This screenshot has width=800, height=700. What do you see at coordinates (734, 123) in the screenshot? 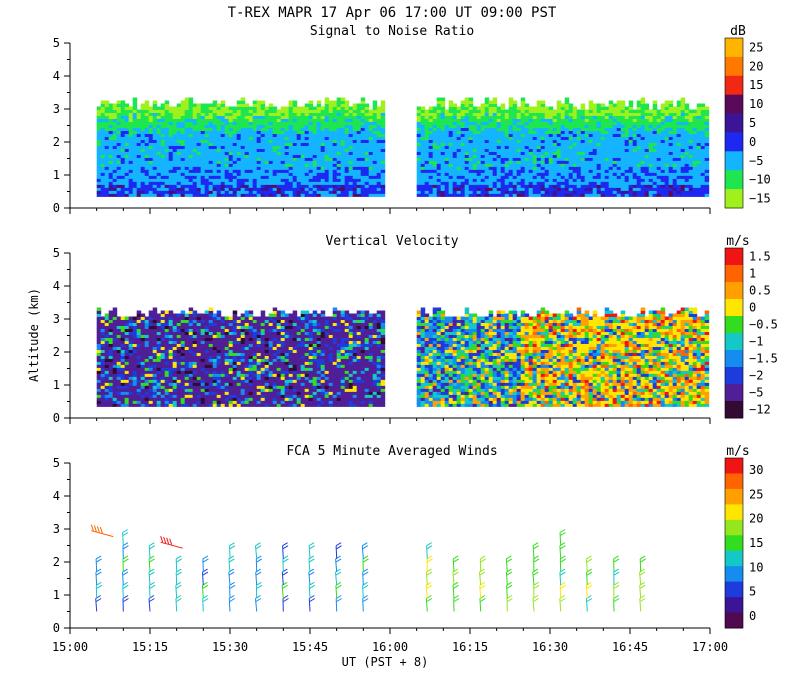
I see `colorbar-frame` at bounding box center [734, 123].